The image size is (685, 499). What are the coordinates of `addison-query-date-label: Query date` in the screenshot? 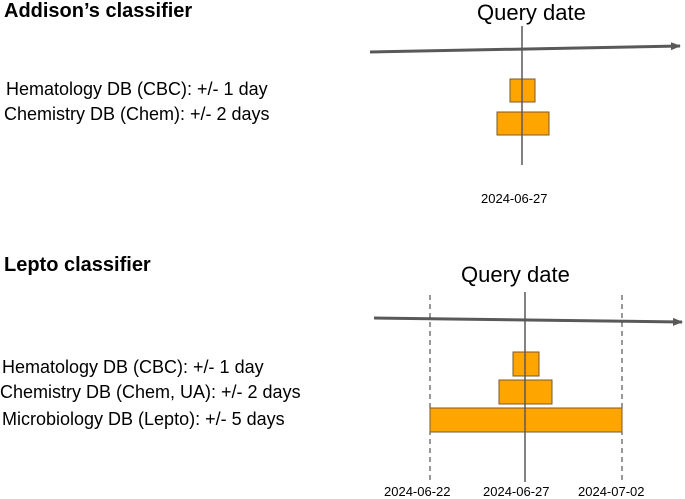 It's located at (531, 12).